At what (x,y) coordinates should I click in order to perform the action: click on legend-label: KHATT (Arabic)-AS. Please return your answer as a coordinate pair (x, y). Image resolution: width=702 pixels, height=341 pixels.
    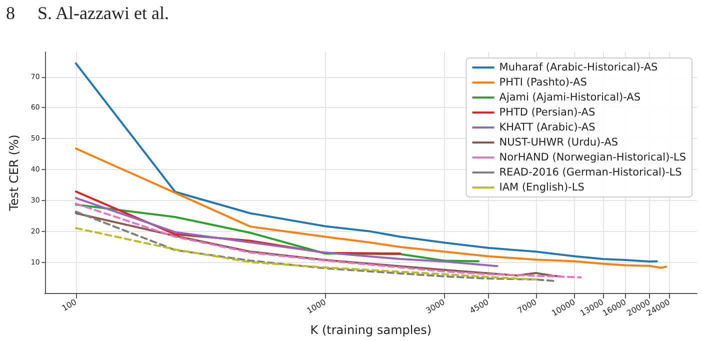
    Looking at the image, I should click on (547, 128).